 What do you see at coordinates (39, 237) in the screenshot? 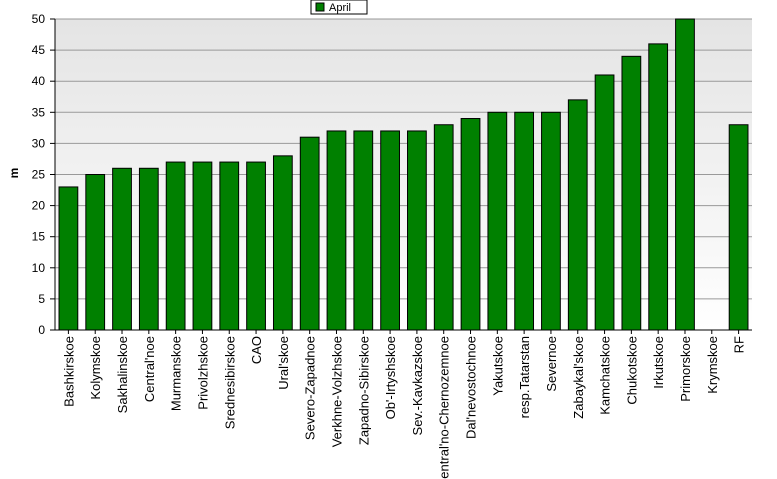
I see `y-tick-label: 15` at bounding box center [39, 237].